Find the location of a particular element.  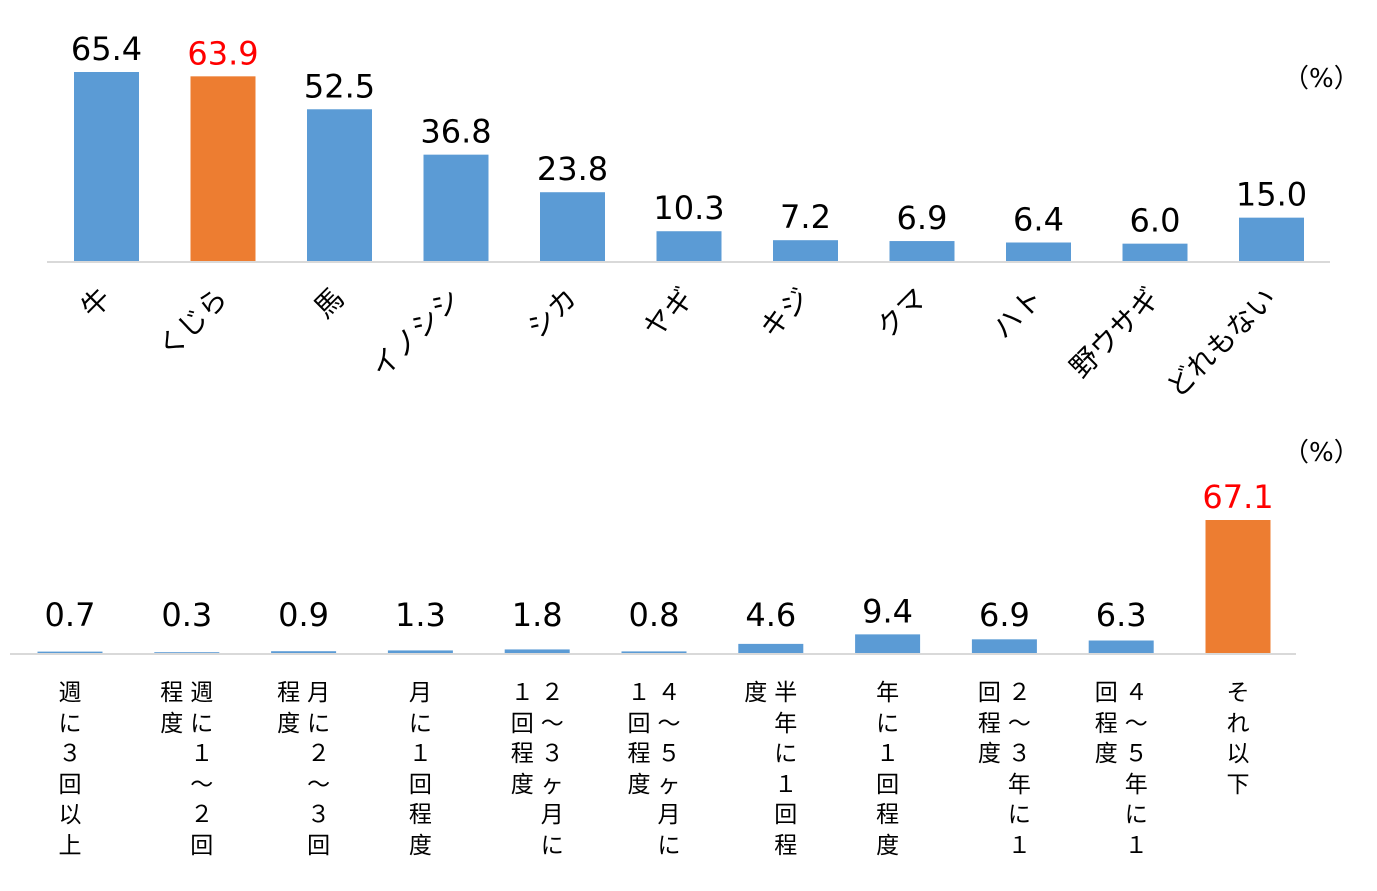

chart-1-data-label: 6.4 is located at coordinates (1038, 220).